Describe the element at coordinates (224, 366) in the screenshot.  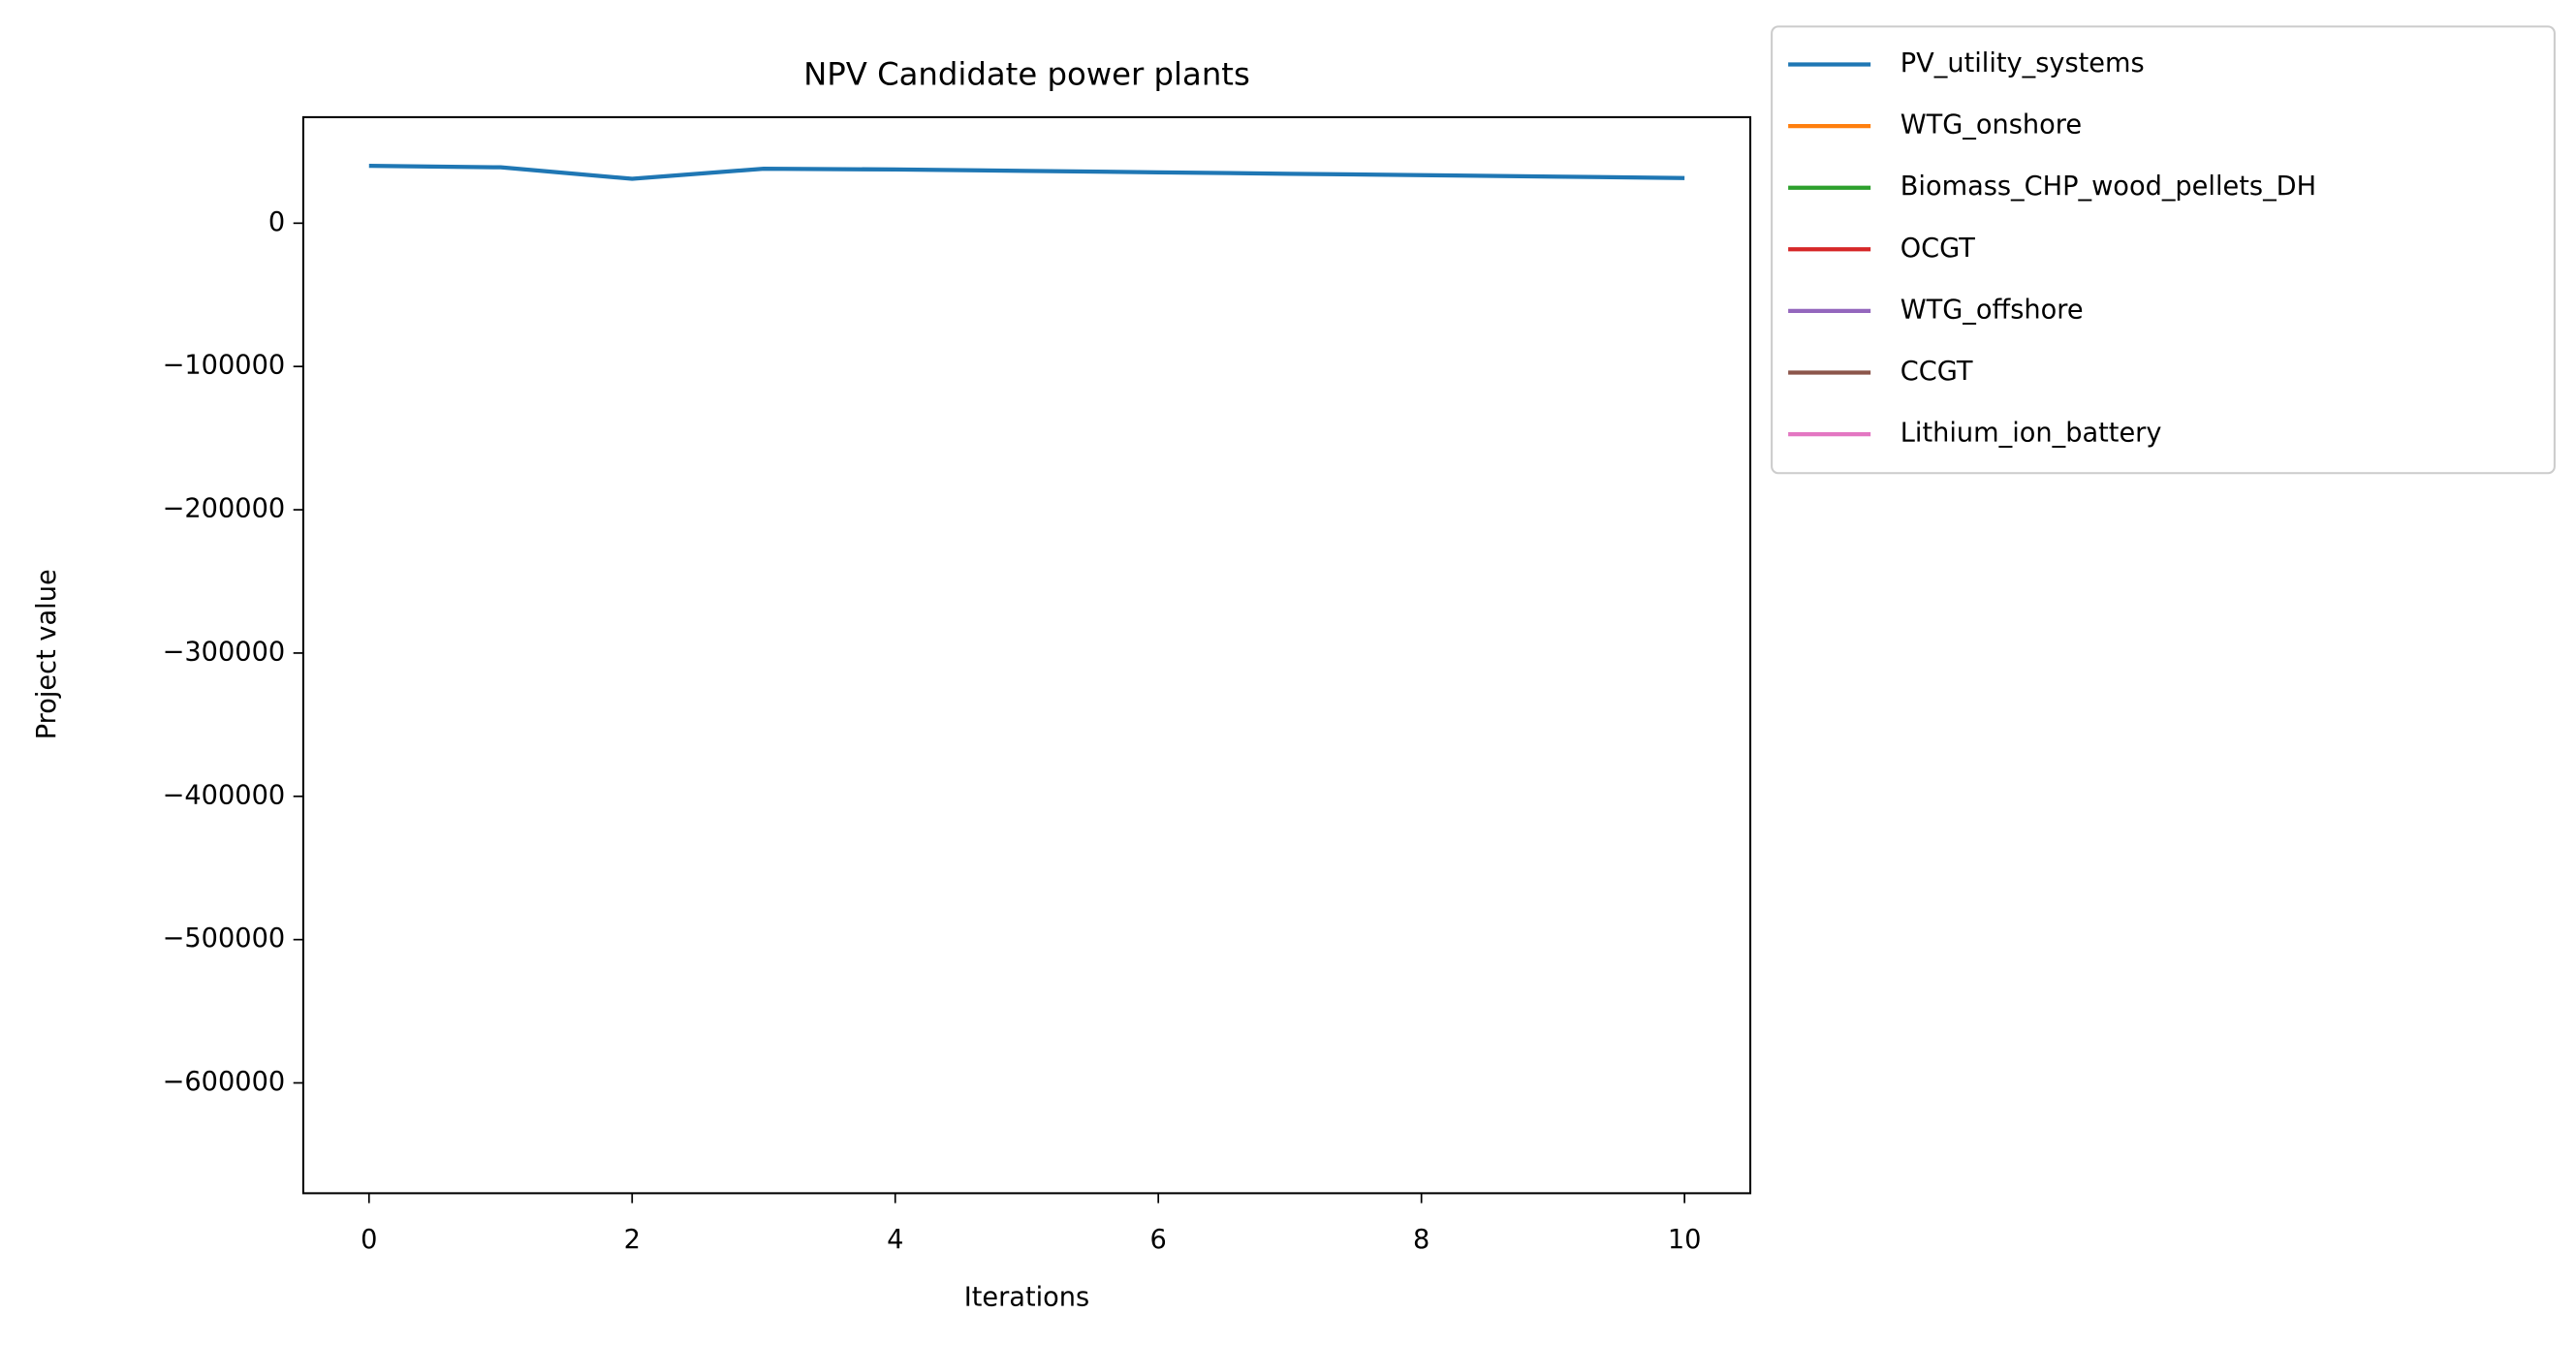
I see `y-tick-label: −100000` at that location.